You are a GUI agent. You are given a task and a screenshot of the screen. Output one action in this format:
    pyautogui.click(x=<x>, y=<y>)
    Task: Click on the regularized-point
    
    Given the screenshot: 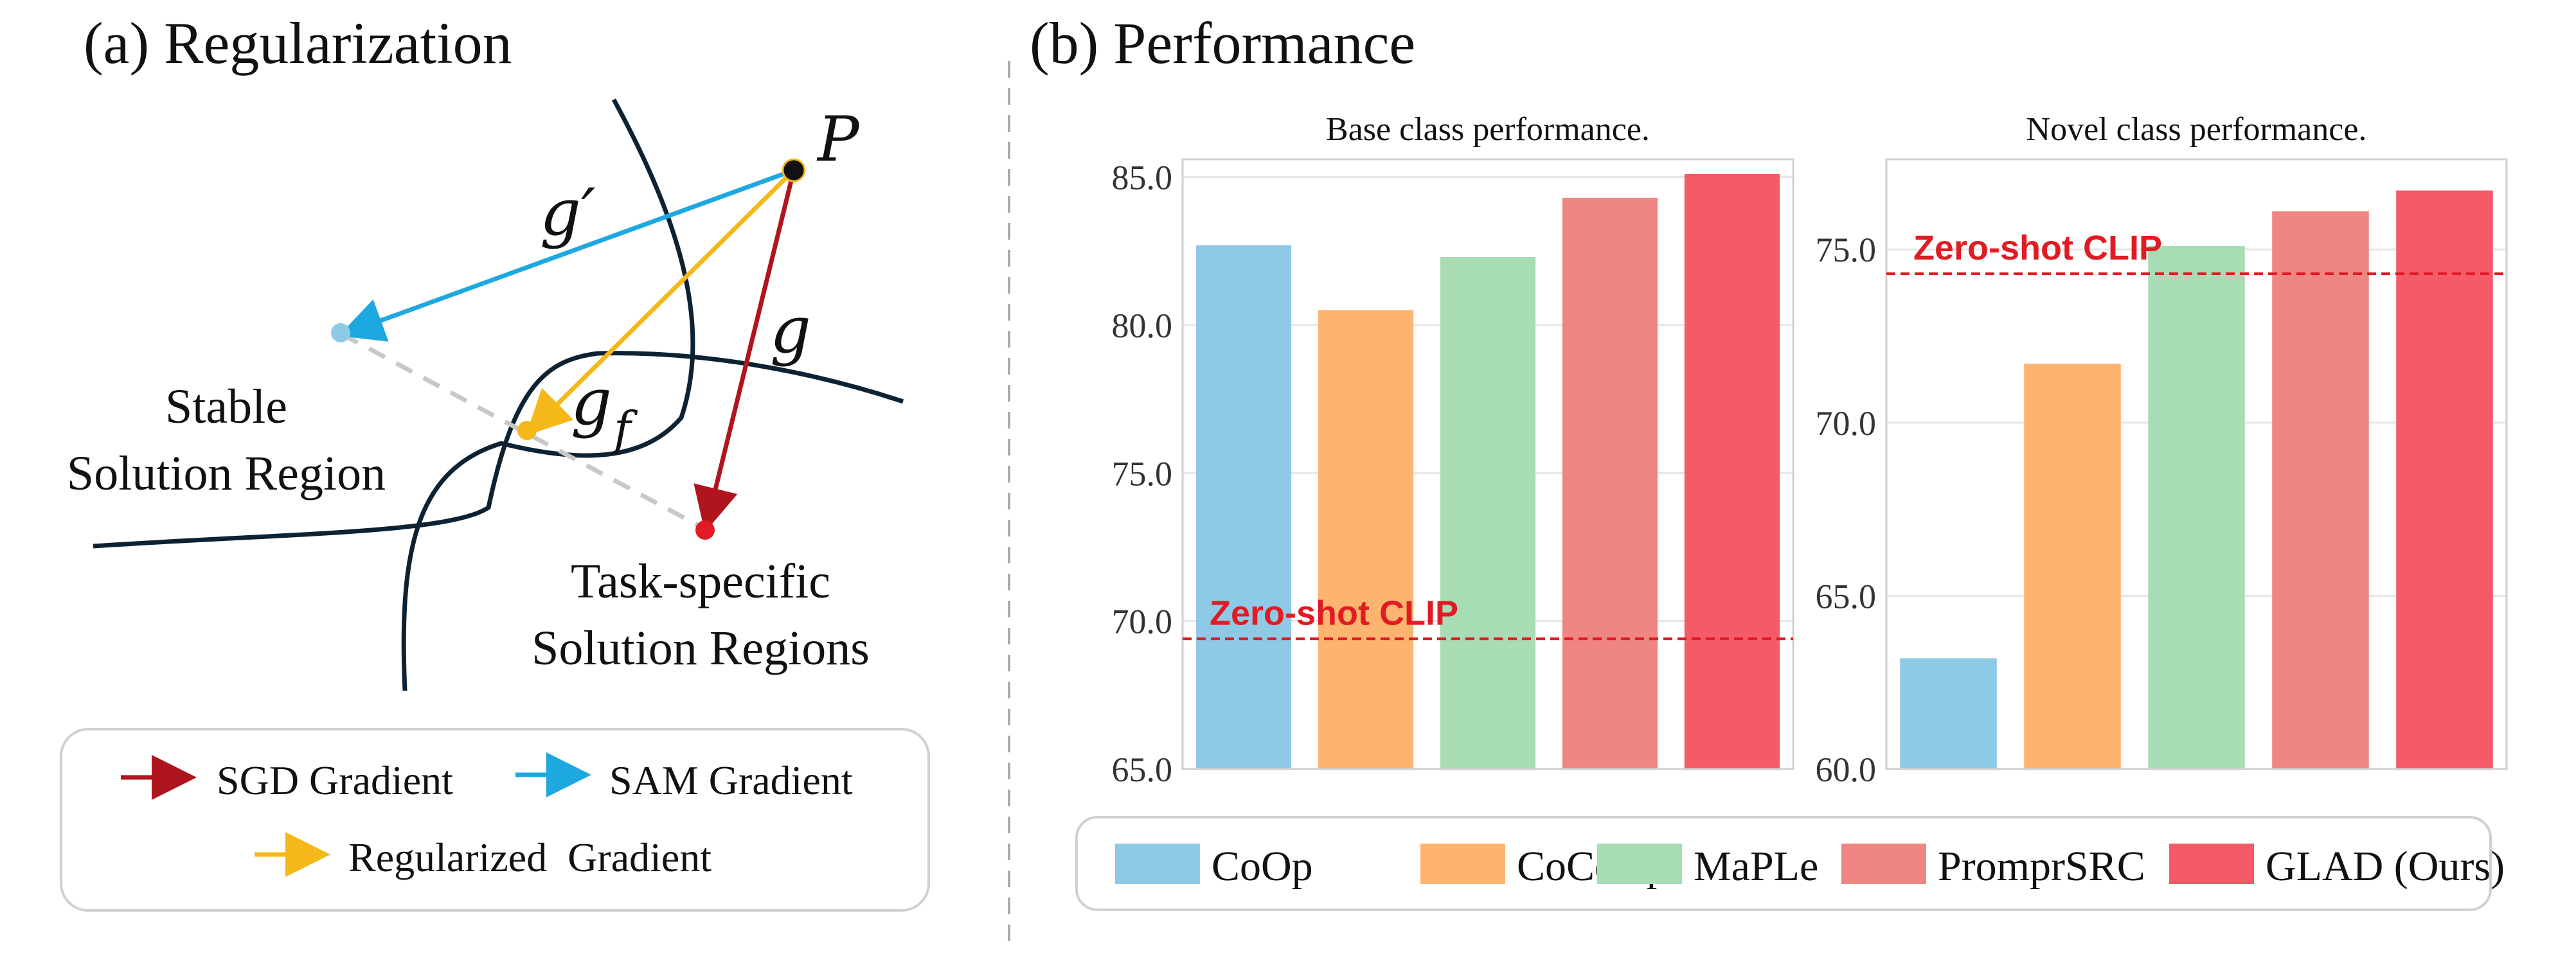 What is the action you would take?
    pyautogui.click(x=527, y=430)
    